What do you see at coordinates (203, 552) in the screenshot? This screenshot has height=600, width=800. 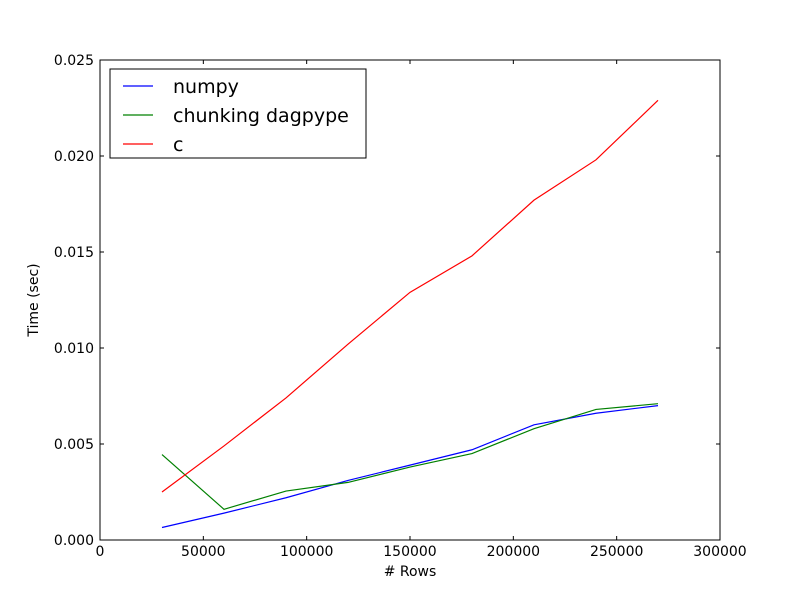 I see `x-tick-label: 50000` at bounding box center [203, 552].